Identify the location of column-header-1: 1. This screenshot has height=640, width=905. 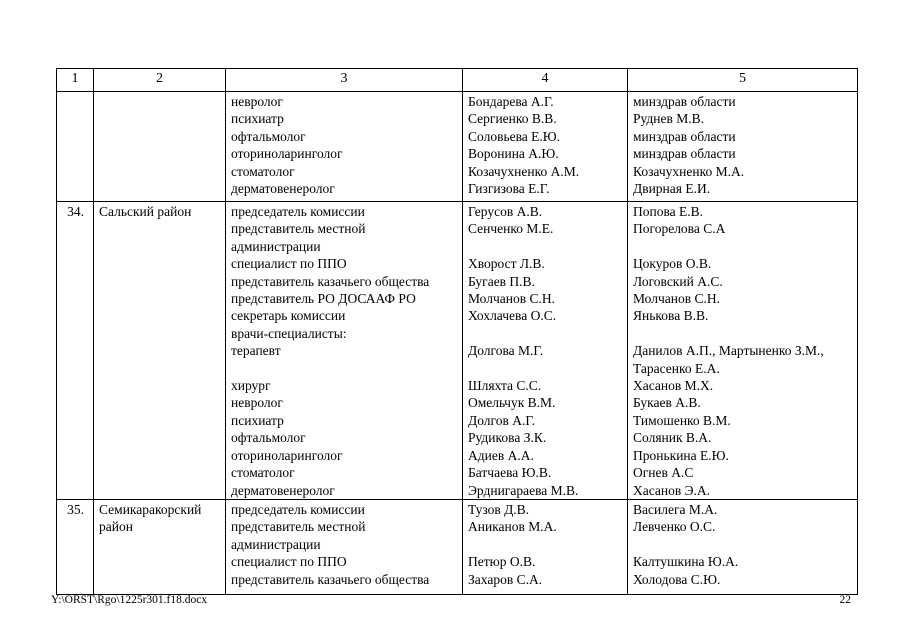
(75, 80).